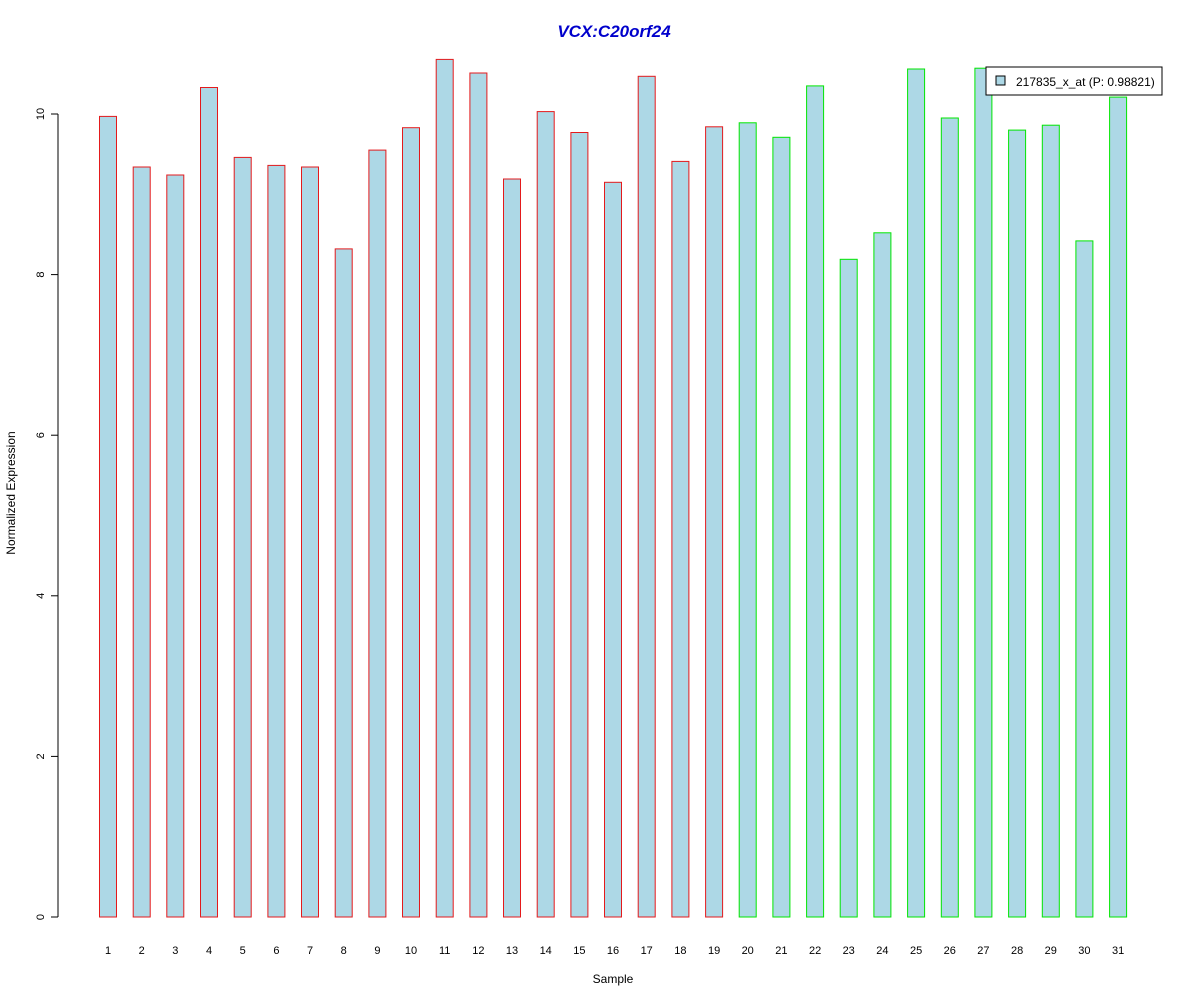 This screenshot has height=1005, width=1200. I want to click on x-tick-label: 29, so click(1051, 951).